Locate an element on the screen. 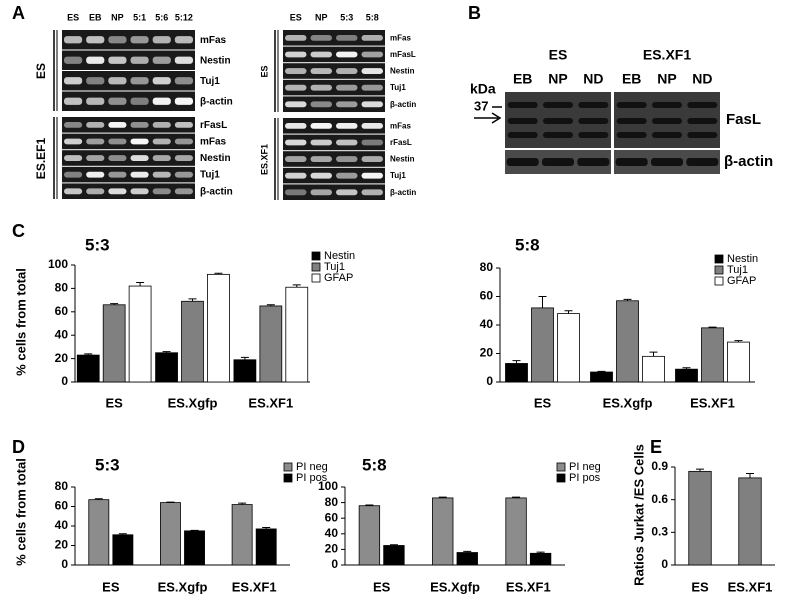 The height and width of the screenshot is (615, 800). lane-label: ND is located at coordinates (593, 79).